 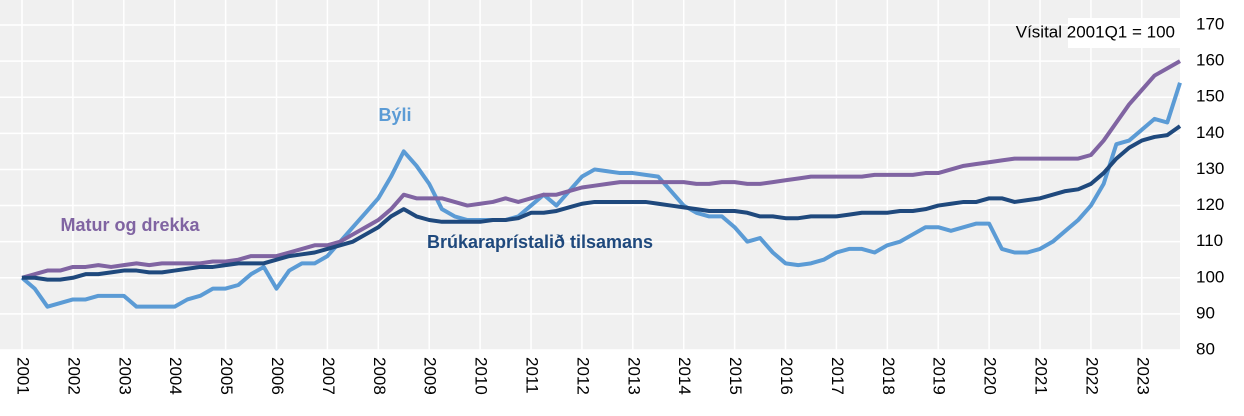 What do you see at coordinates (1210, 168) in the screenshot?
I see `y-tick-label: 130` at bounding box center [1210, 168].